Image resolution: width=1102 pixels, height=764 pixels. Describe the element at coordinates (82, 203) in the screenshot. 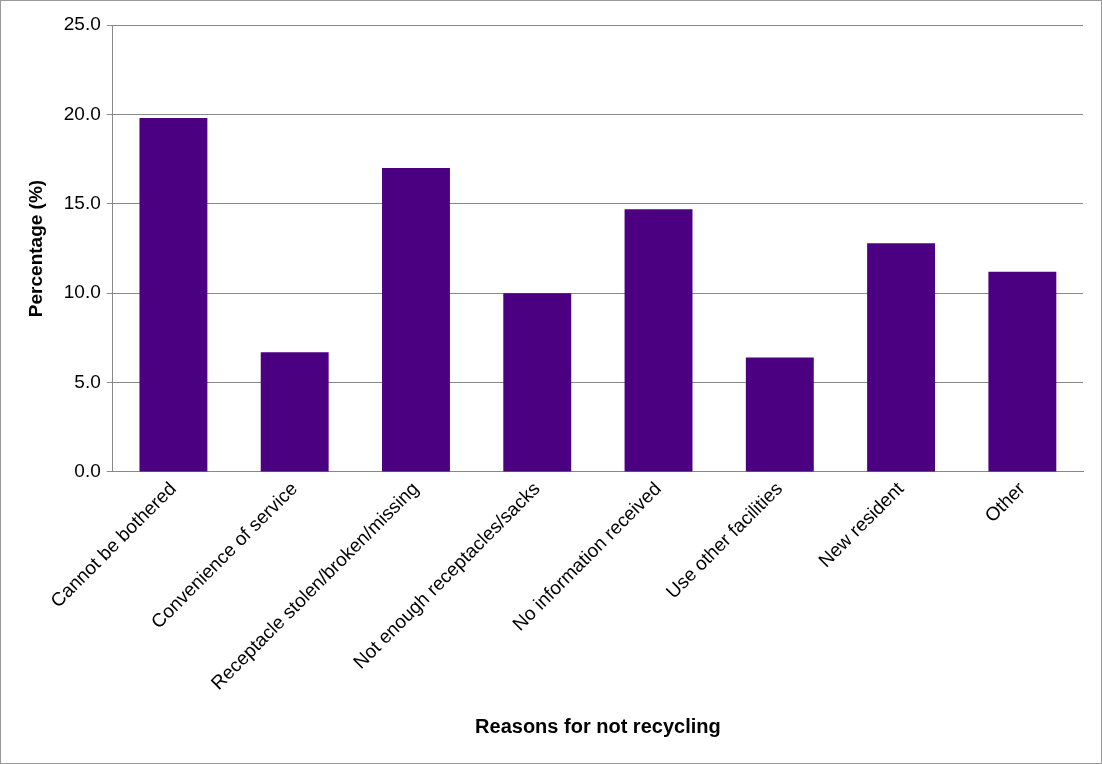

I see `y-tick-label: 15.0` at that location.